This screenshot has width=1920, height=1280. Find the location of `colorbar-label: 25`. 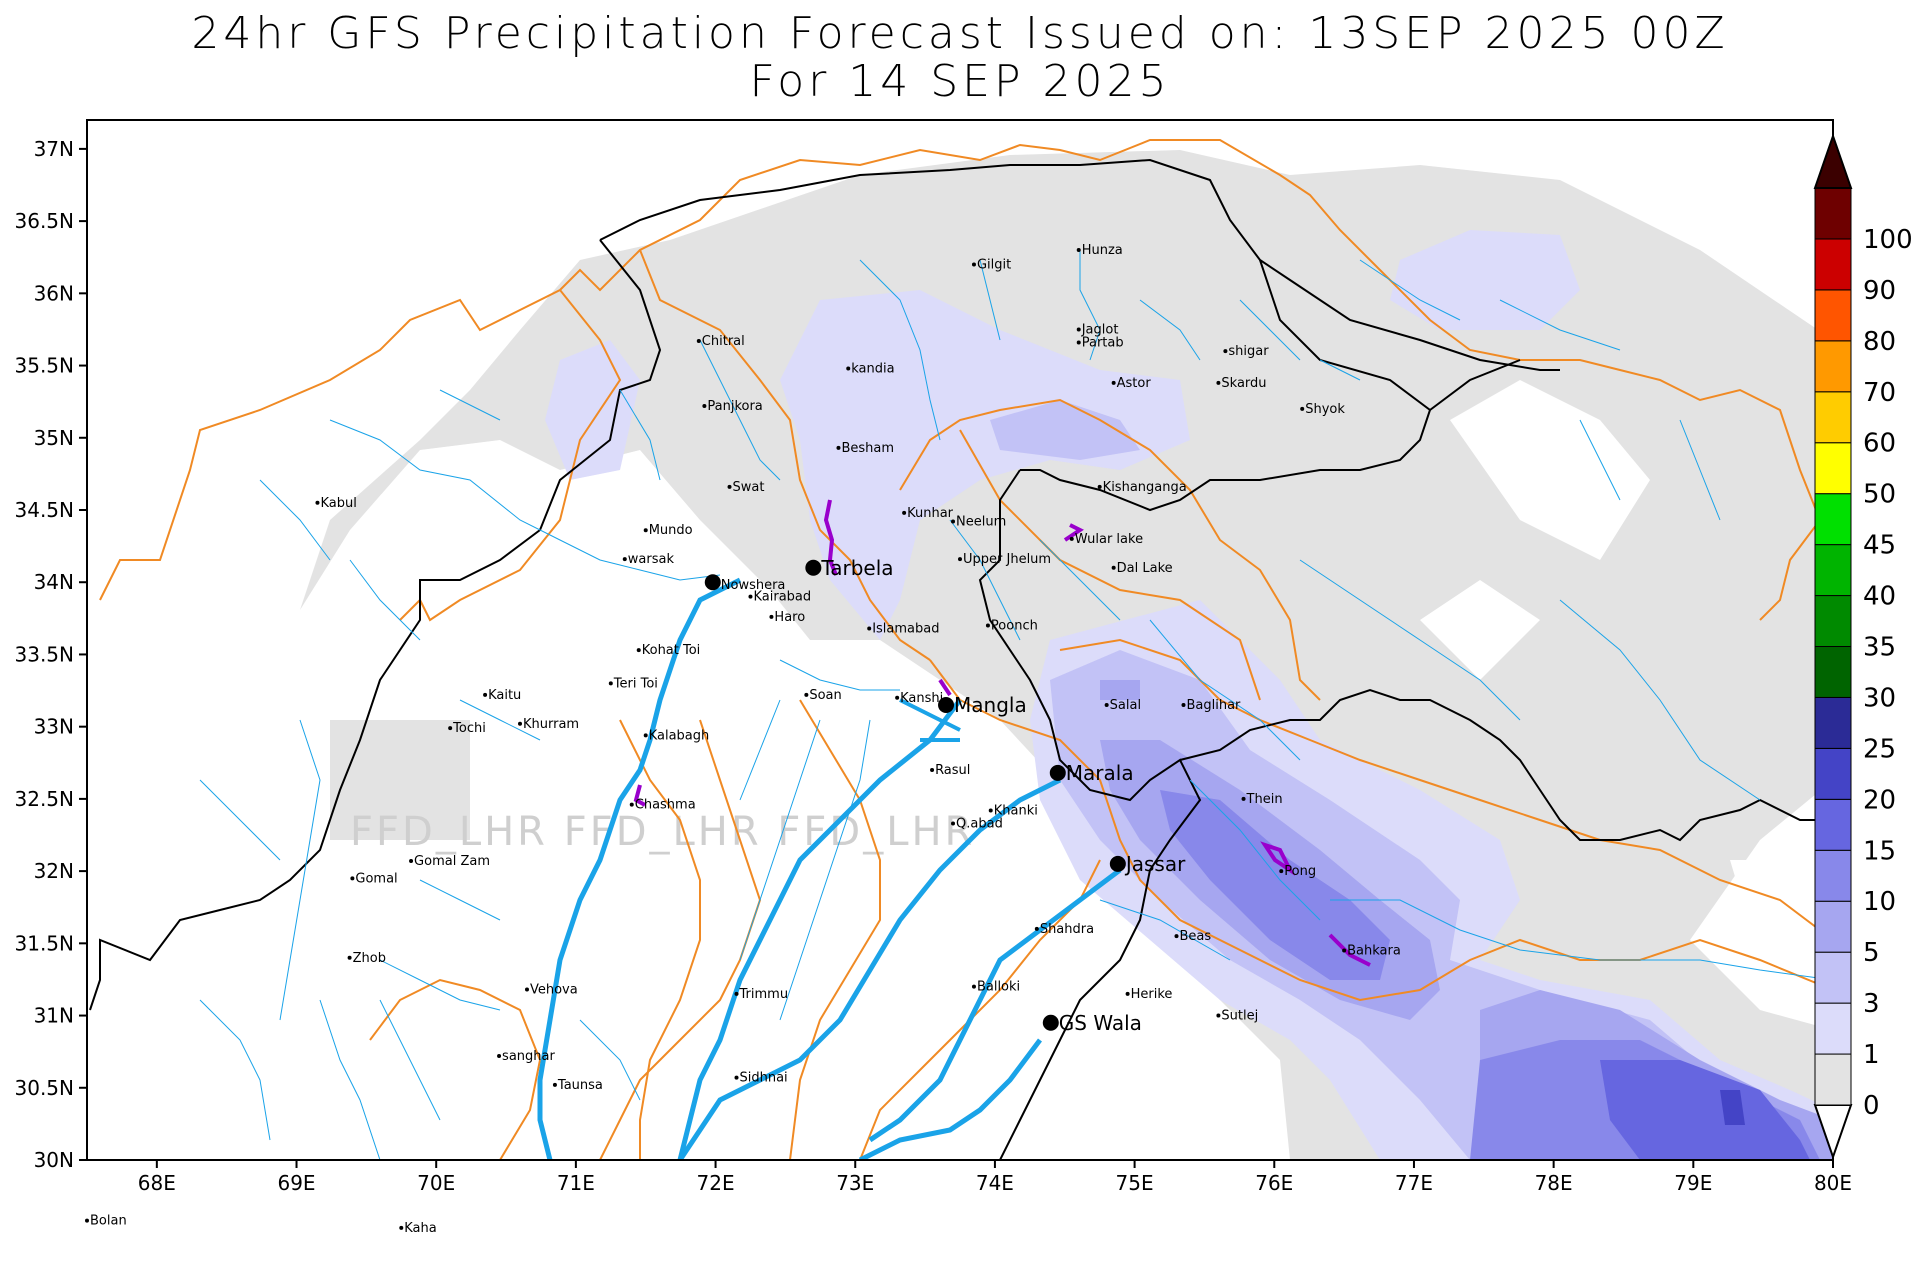

colorbar-label: 25 is located at coordinates (1879, 749).